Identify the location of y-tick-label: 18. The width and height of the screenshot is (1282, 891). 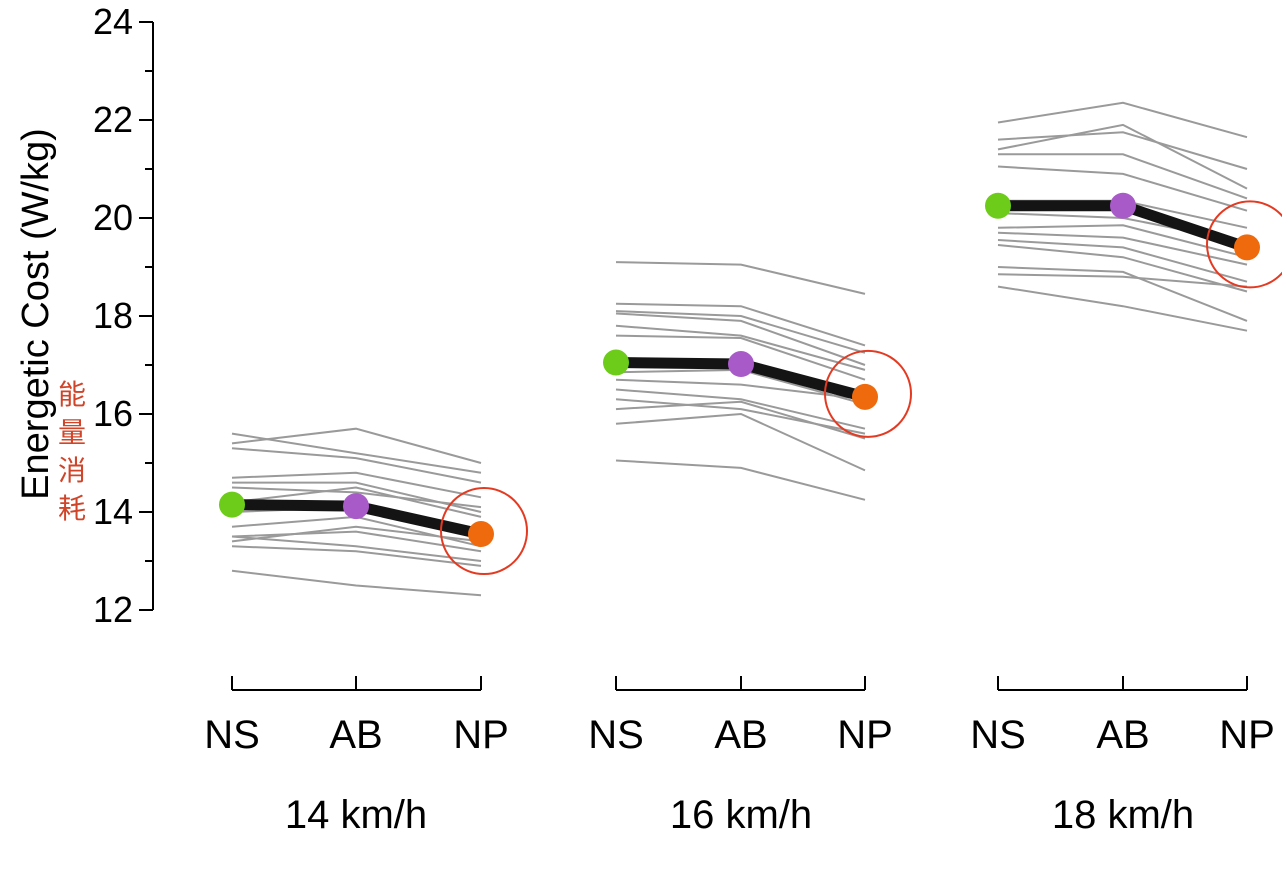
(113, 315).